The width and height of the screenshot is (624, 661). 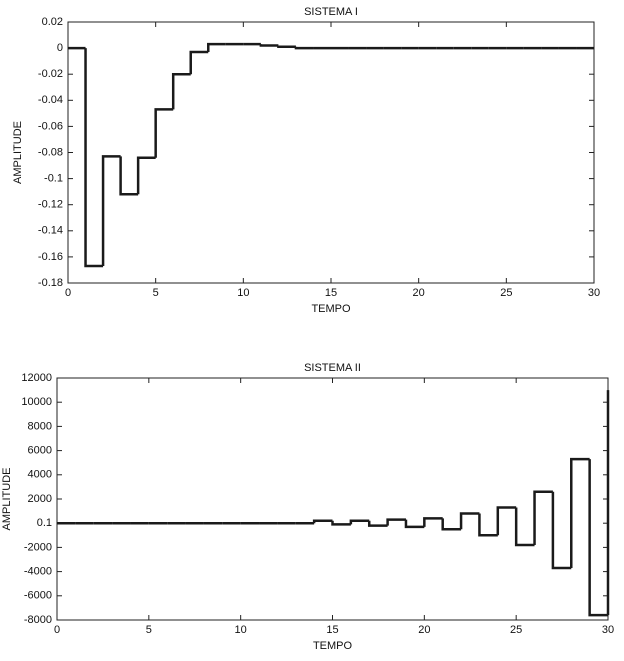 What do you see at coordinates (50, 126) in the screenshot?
I see `y-tick-label: -0.06` at bounding box center [50, 126].